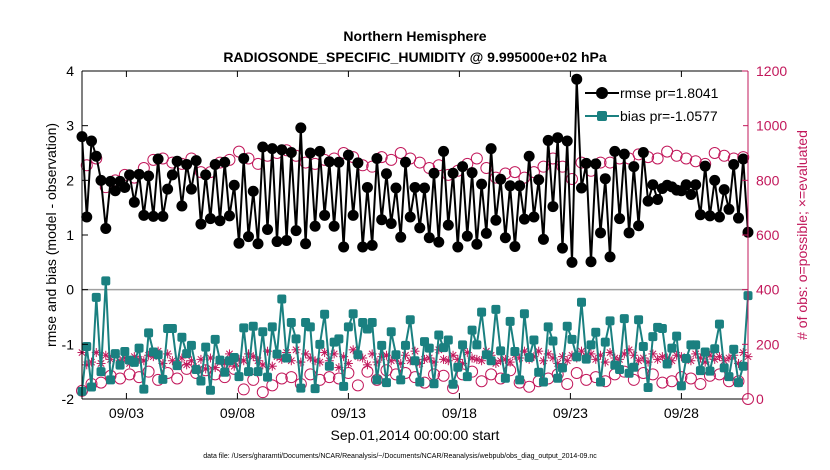  I want to click on legend-rmse-marker, so click(602, 93).